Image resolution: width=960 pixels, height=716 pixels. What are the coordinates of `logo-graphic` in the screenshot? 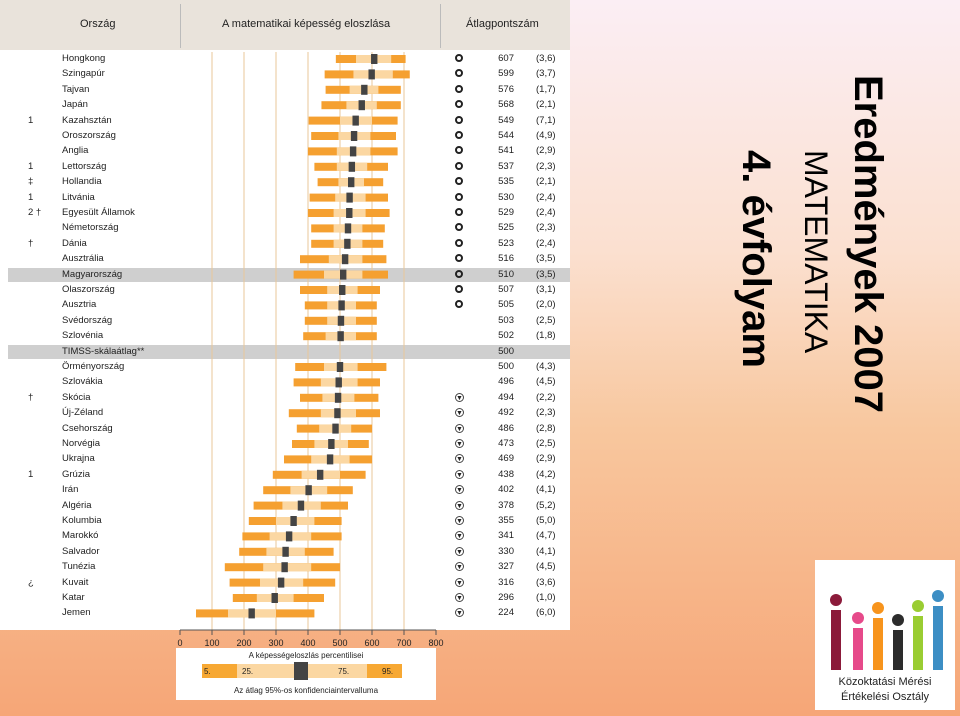 It's located at (887, 630).